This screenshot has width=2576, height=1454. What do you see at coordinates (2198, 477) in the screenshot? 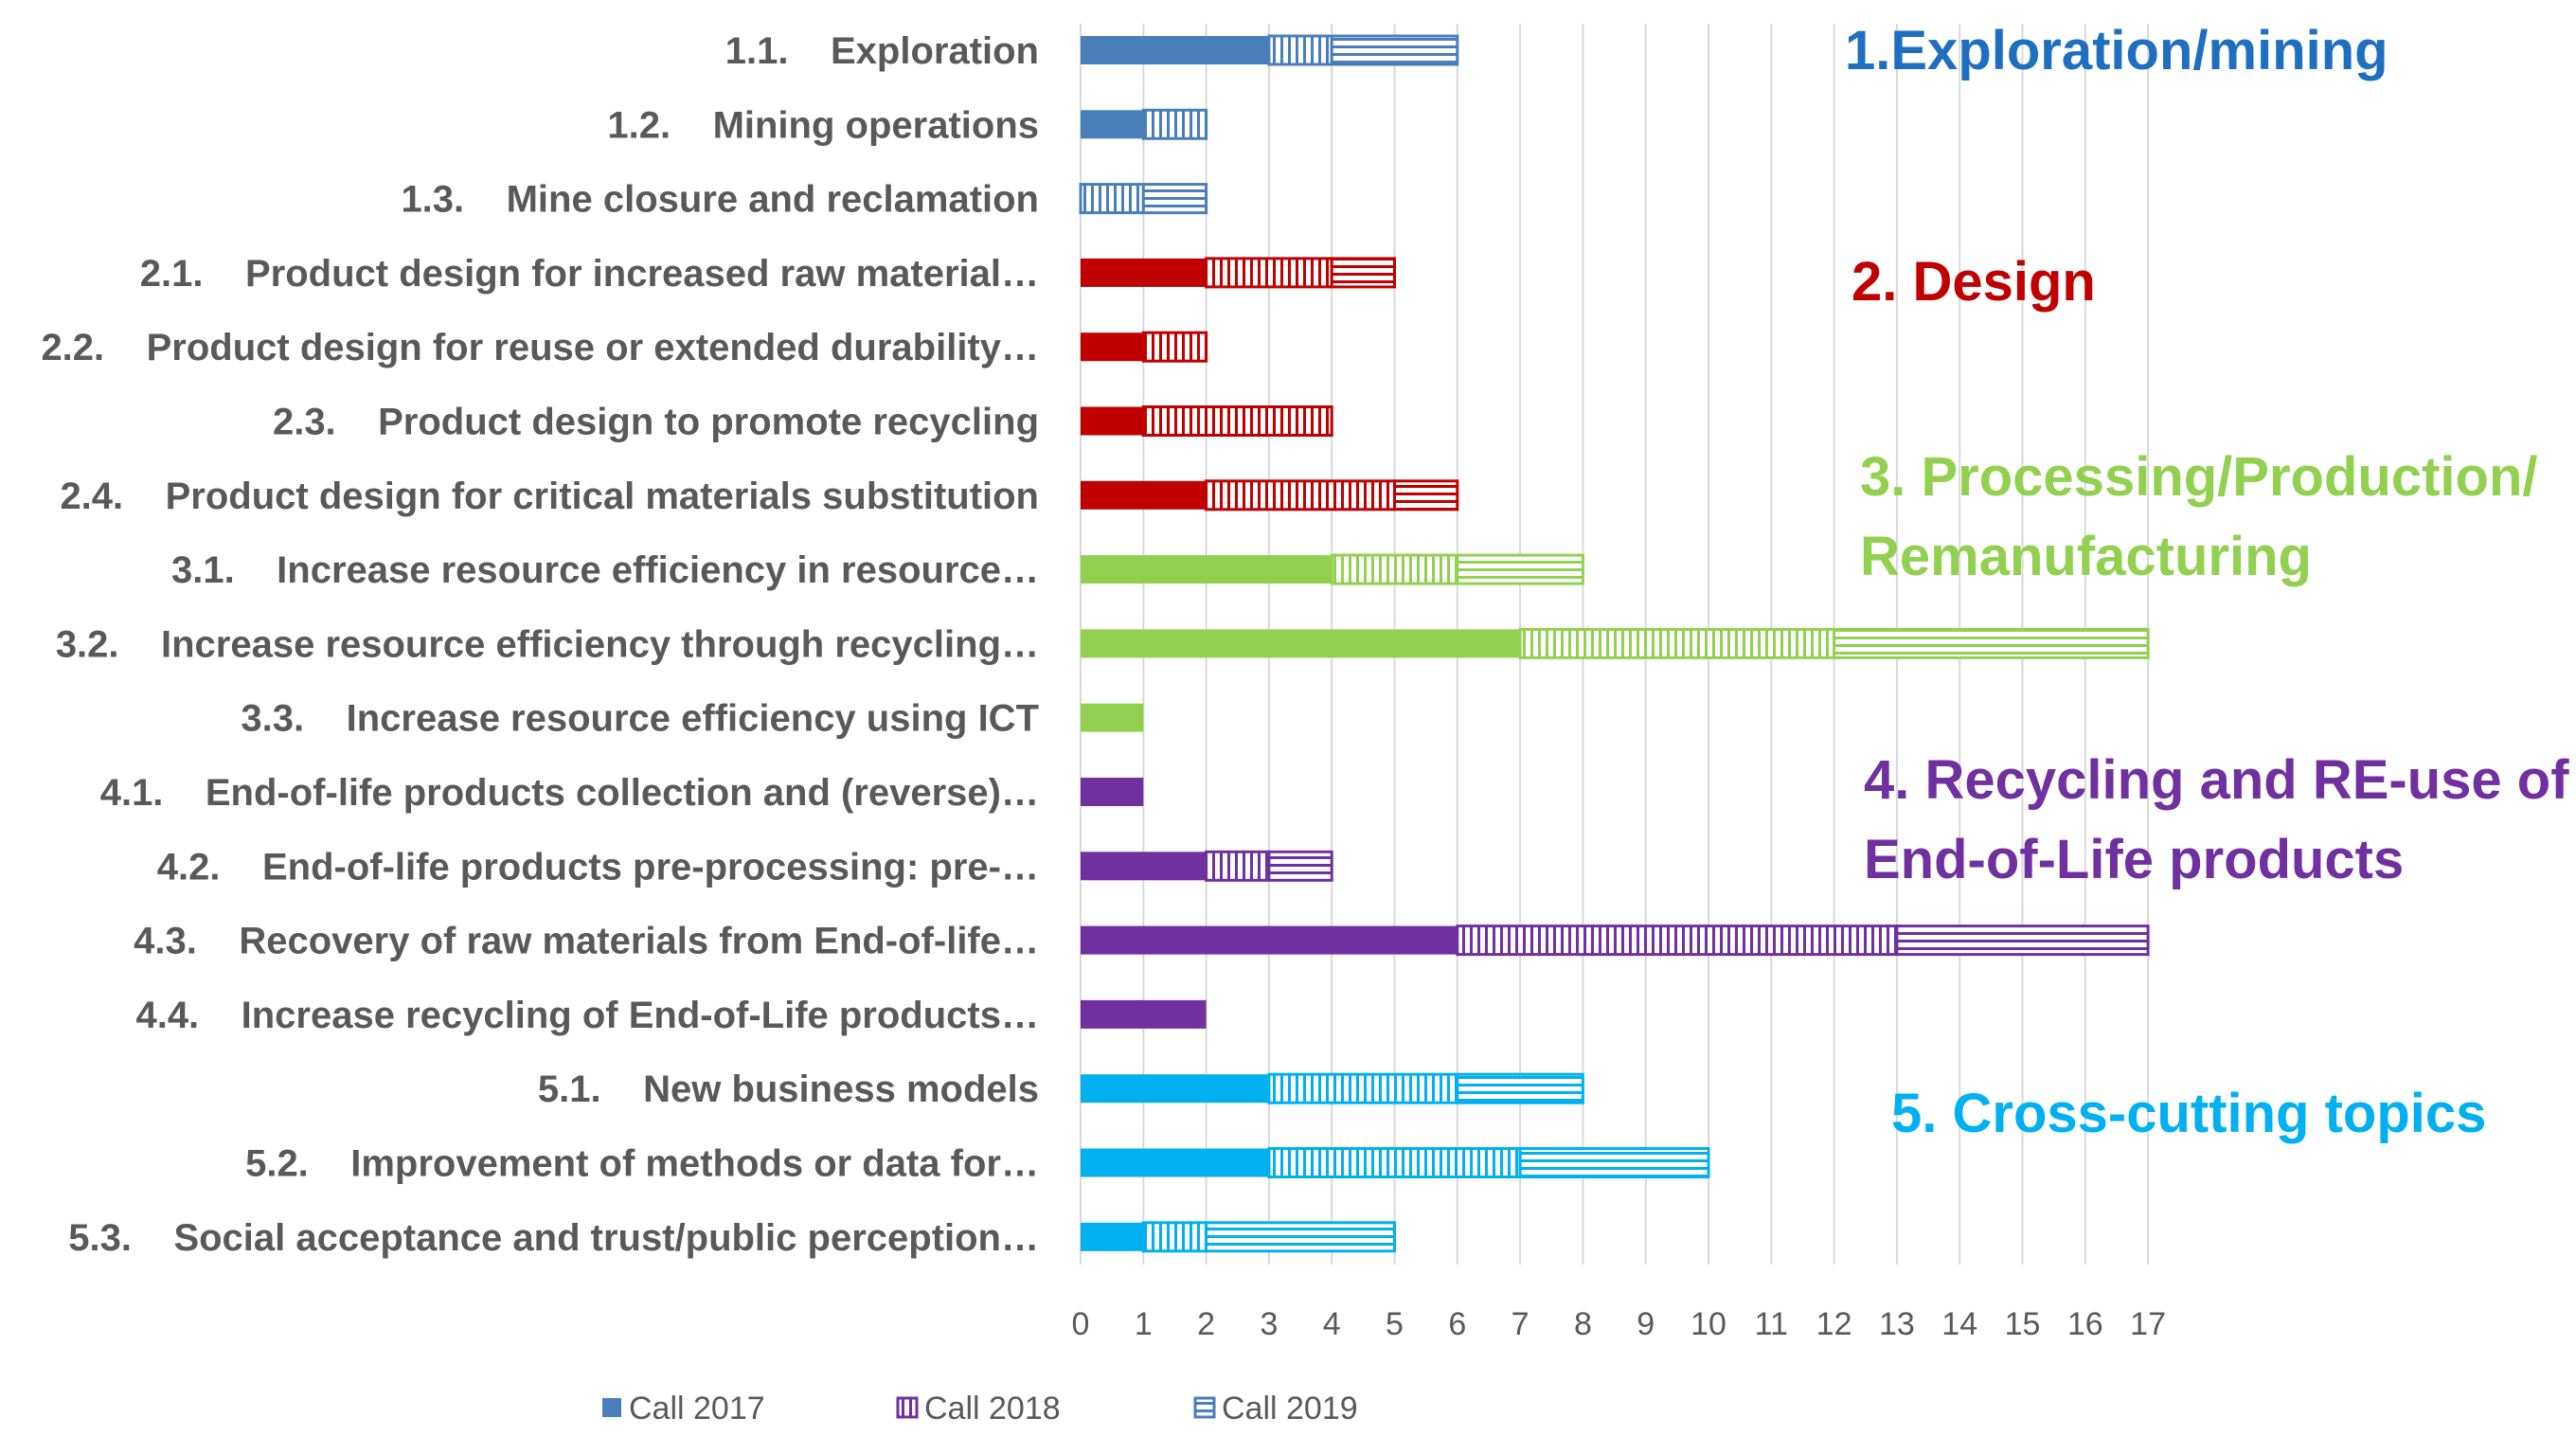
I see `group-label-3-line-1: 3. Processing/Production/` at bounding box center [2198, 477].